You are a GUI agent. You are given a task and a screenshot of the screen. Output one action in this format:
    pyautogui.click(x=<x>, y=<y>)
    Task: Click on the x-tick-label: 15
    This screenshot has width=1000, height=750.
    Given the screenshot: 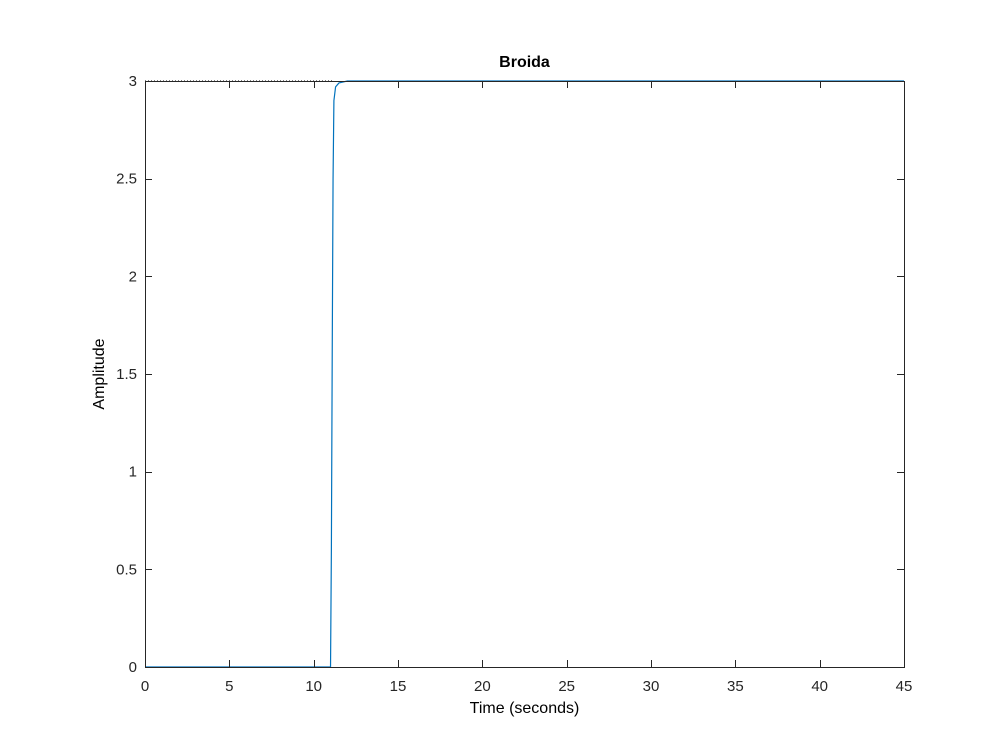 What is the action you would take?
    pyautogui.click(x=398, y=686)
    